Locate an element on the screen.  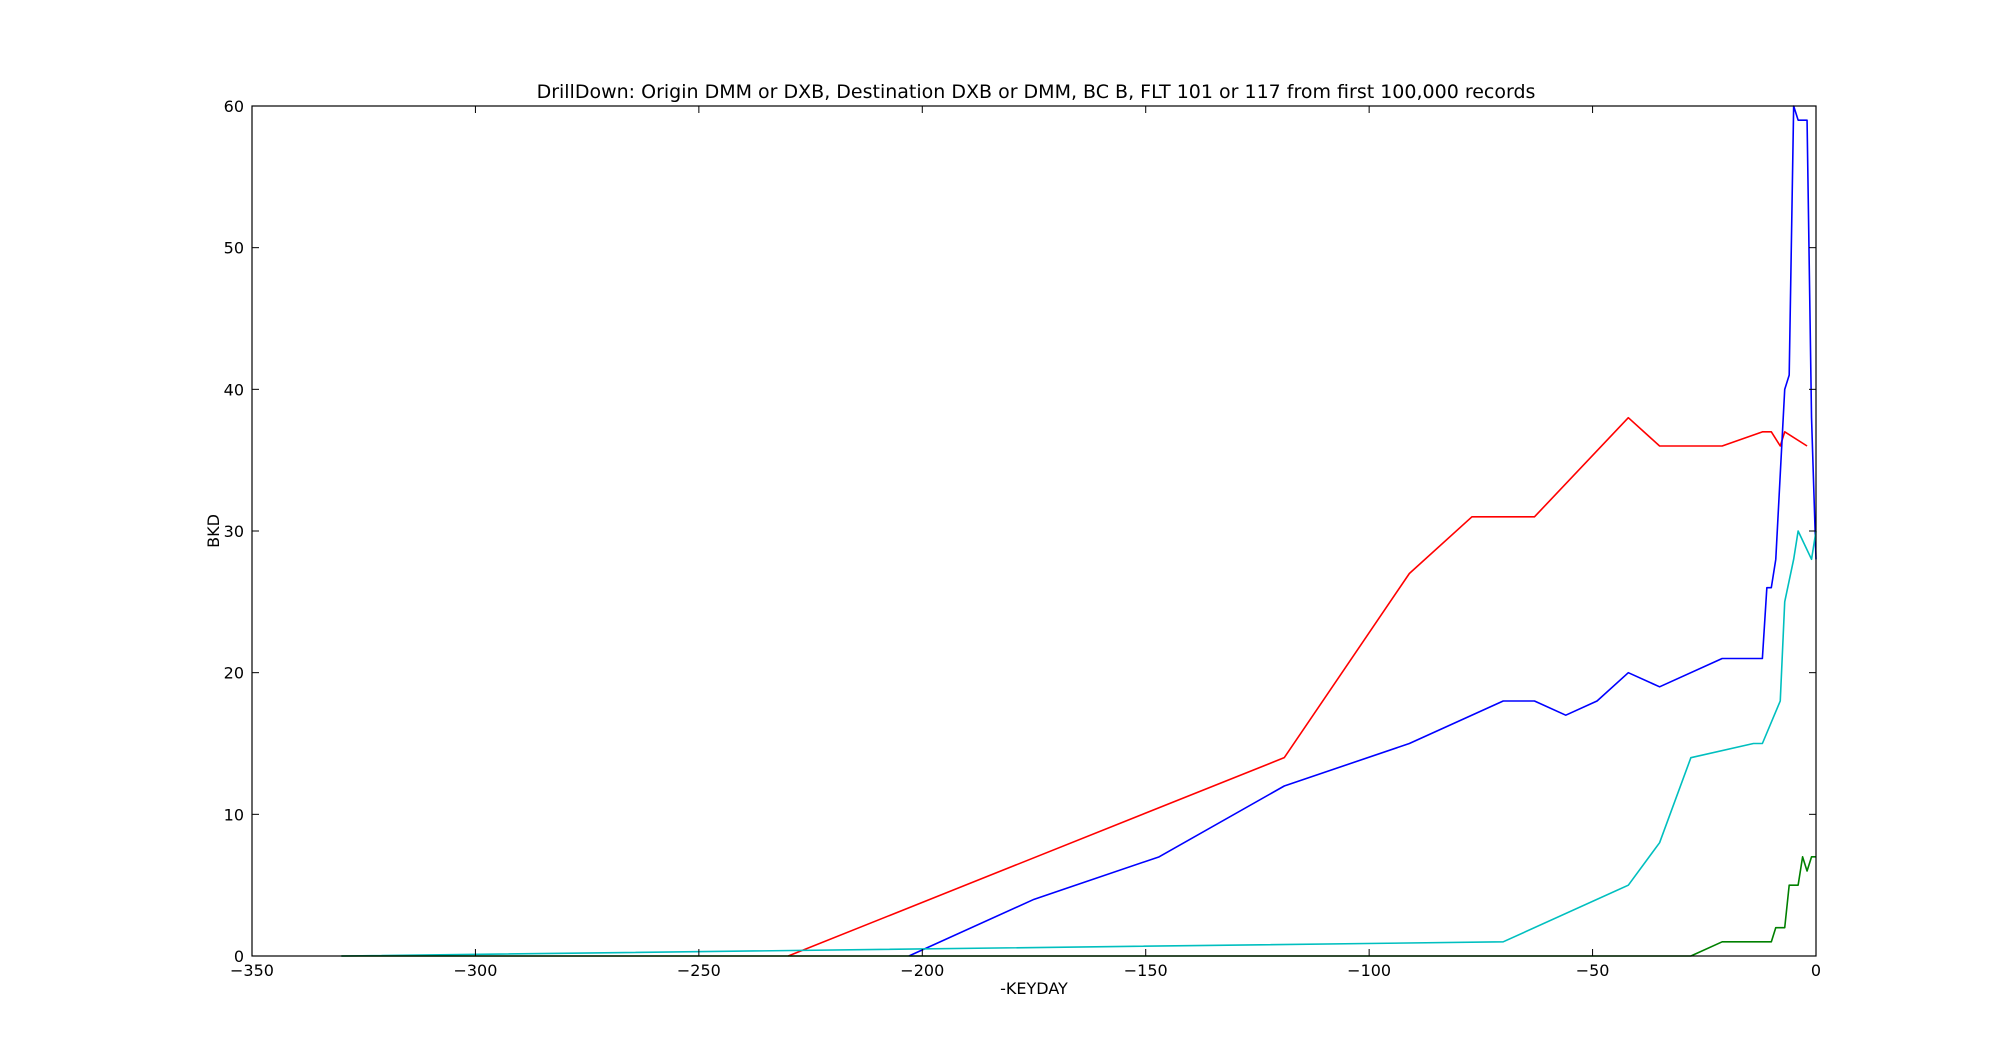
y-tick-label: 50 is located at coordinates (234, 248).